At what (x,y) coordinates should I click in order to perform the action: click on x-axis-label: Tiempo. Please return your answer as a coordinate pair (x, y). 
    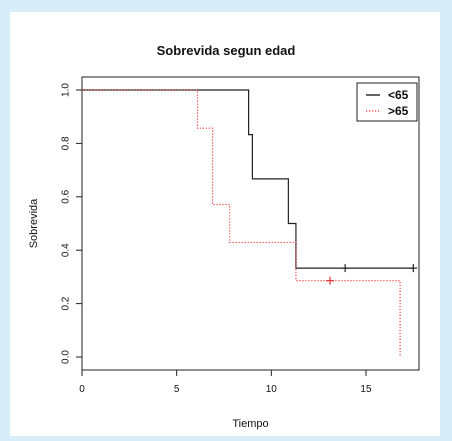
    Looking at the image, I should click on (250, 424).